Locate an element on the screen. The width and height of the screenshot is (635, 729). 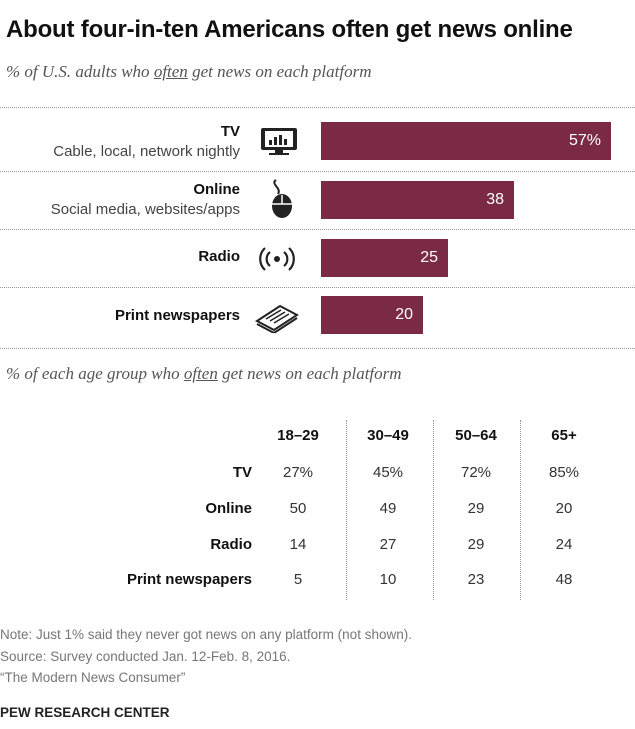
table-cell: 50 is located at coordinates (298, 508).